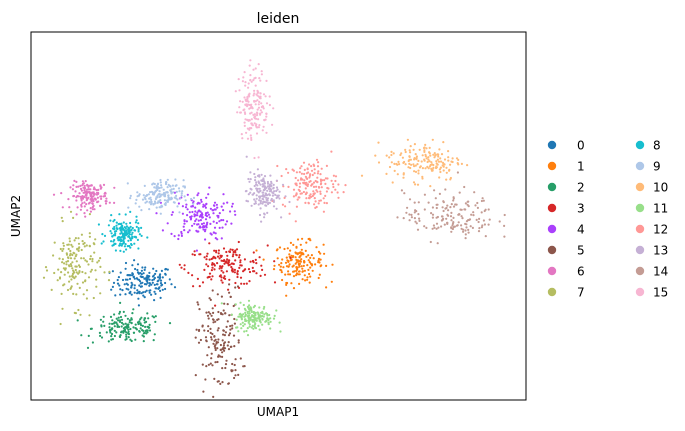 This screenshot has width=685, height=431. What do you see at coordinates (252, 321) in the screenshot?
I see `cluster-11-point` at bounding box center [252, 321].